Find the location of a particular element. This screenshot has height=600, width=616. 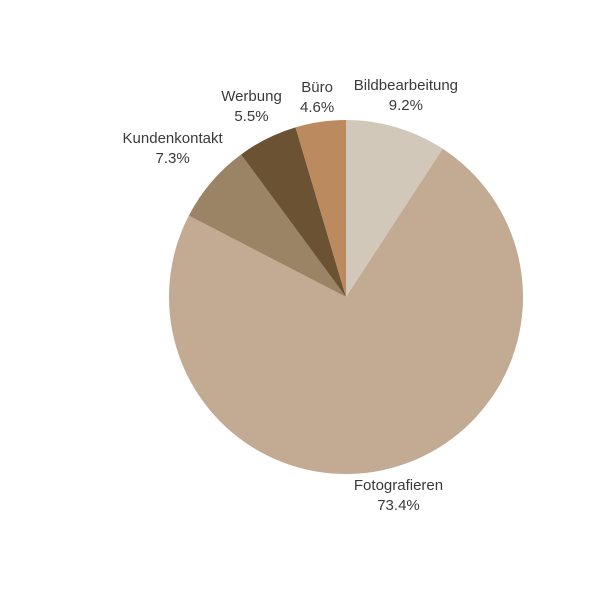

pie-slice-kundenkontakt is located at coordinates (267, 225).